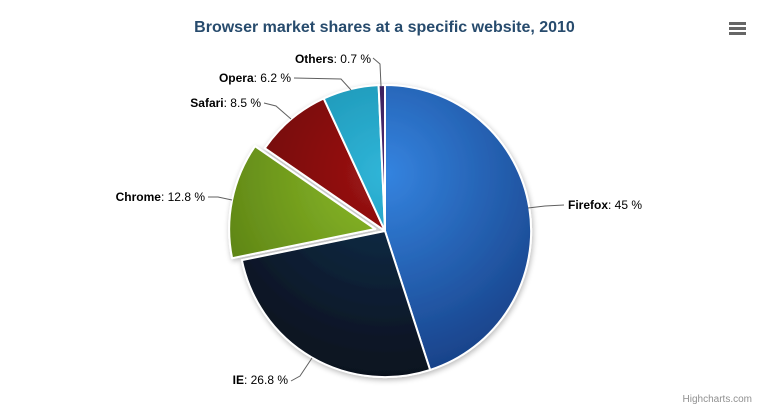 This screenshot has height=416, width=769. I want to click on data-label-firefox: Firefox: 45 %, so click(605, 205).